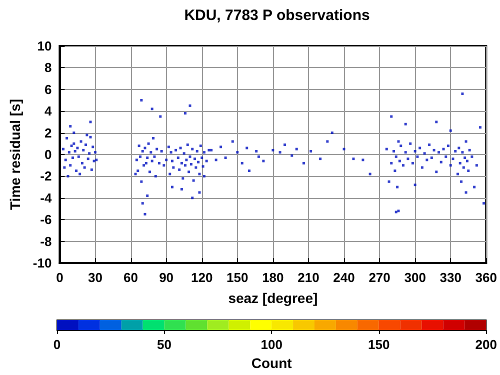  I want to click on x-tick-label: 270, so click(379, 277).